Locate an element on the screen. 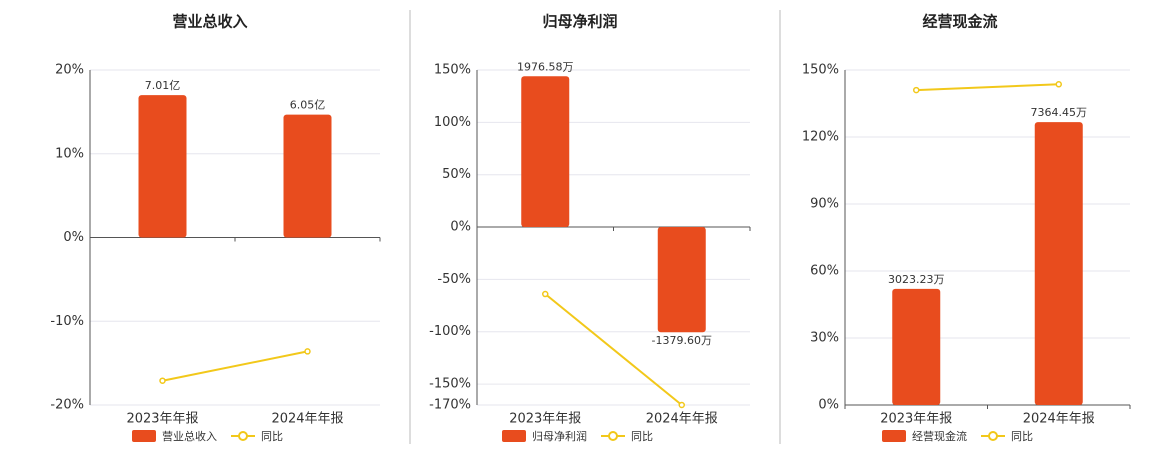 This screenshot has height=450, width=1160. y-tick-label: 120% is located at coordinates (820, 137).